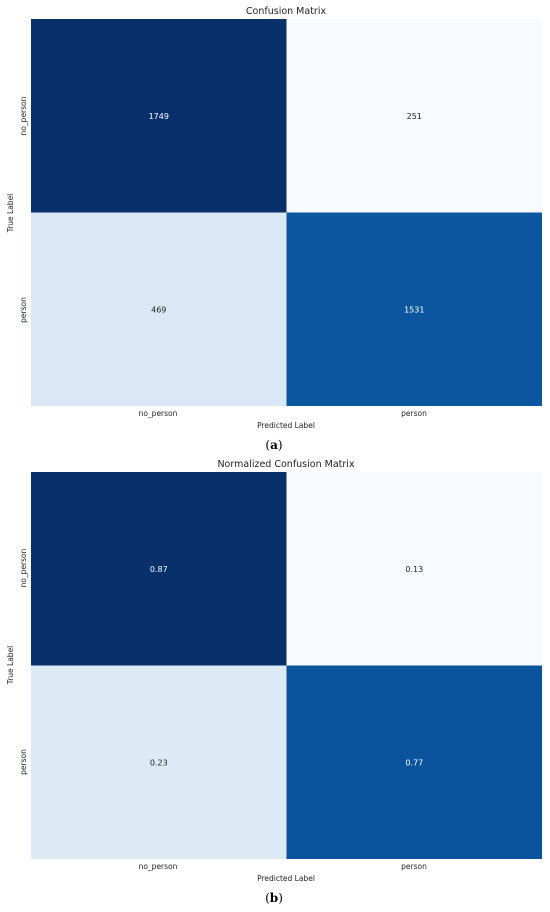 The width and height of the screenshot is (550, 912). Describe the element at coordinates (286, 11) in the screenshot. I see `chart-a-title: Confusion Matrix` at that location.